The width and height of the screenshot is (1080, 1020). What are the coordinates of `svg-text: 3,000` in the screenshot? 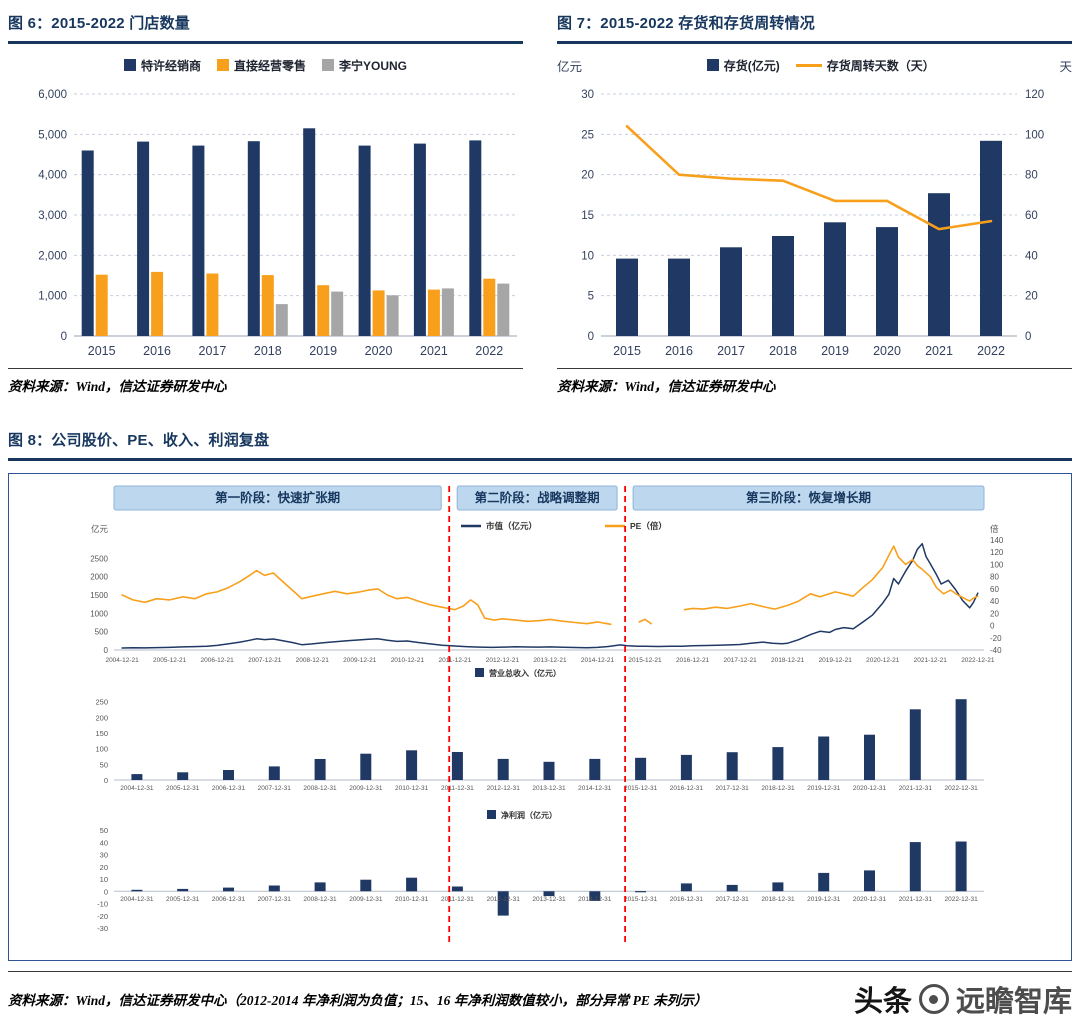 It's located at (52, 216).